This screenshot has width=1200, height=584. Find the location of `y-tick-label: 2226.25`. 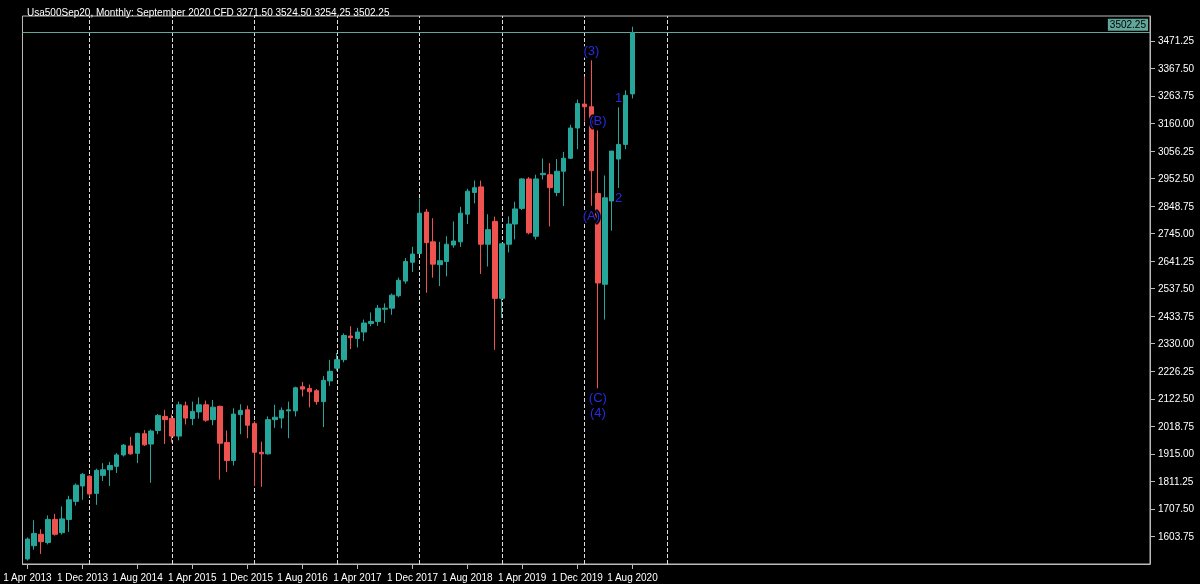

y-tick-label: 2226.25 is located at coordinates (1176, 371).